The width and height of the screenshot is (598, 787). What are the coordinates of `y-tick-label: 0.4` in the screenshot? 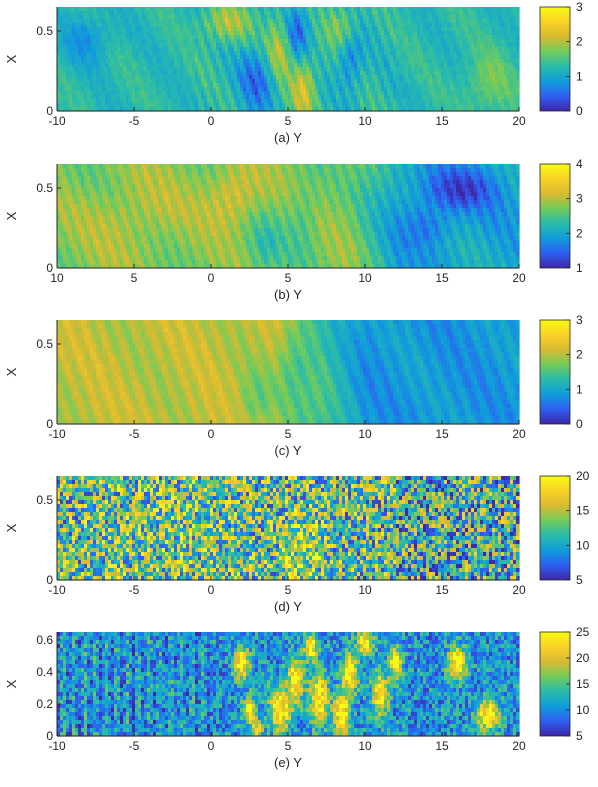 It's located at (44, 672).